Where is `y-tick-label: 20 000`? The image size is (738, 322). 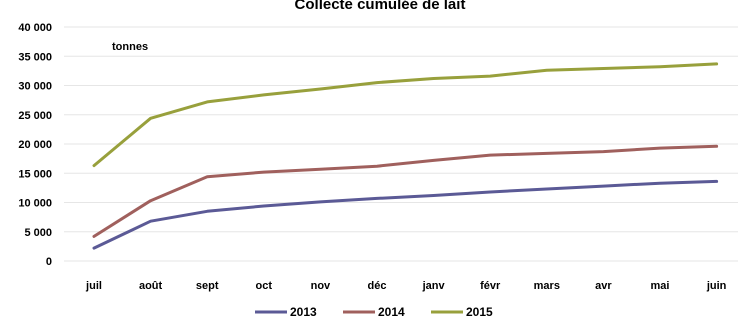 y-tick-label: 20 000 is located at coordinates (35, 145).